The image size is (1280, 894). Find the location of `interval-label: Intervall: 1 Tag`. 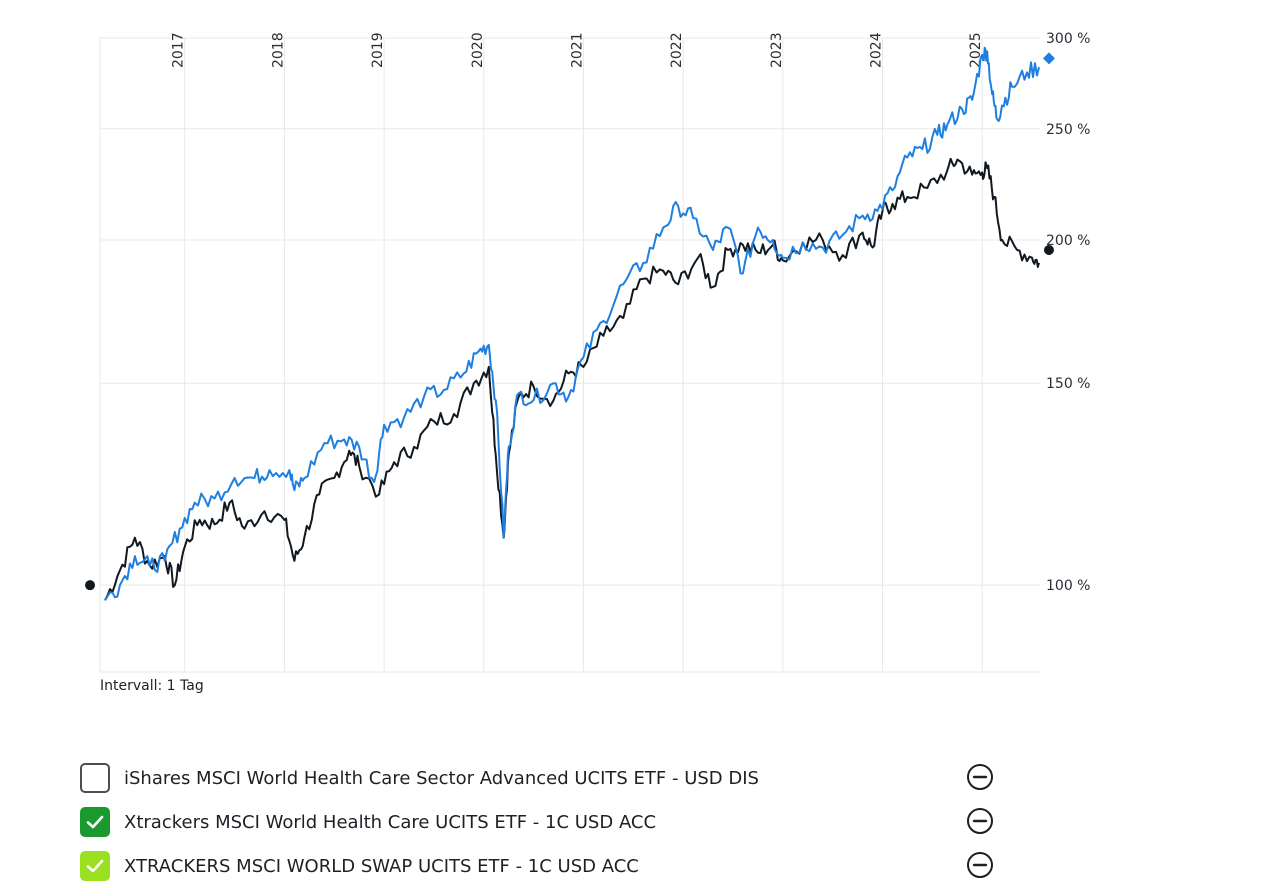

interval-label: Intervall: 1 Tag is located at coordinates (152, 686).